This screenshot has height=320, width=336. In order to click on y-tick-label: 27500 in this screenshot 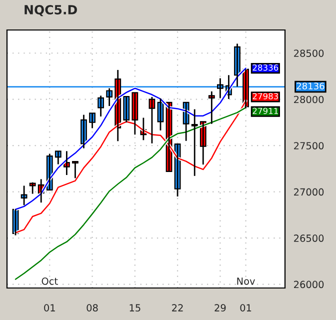, I will do `click(309, 146)`.